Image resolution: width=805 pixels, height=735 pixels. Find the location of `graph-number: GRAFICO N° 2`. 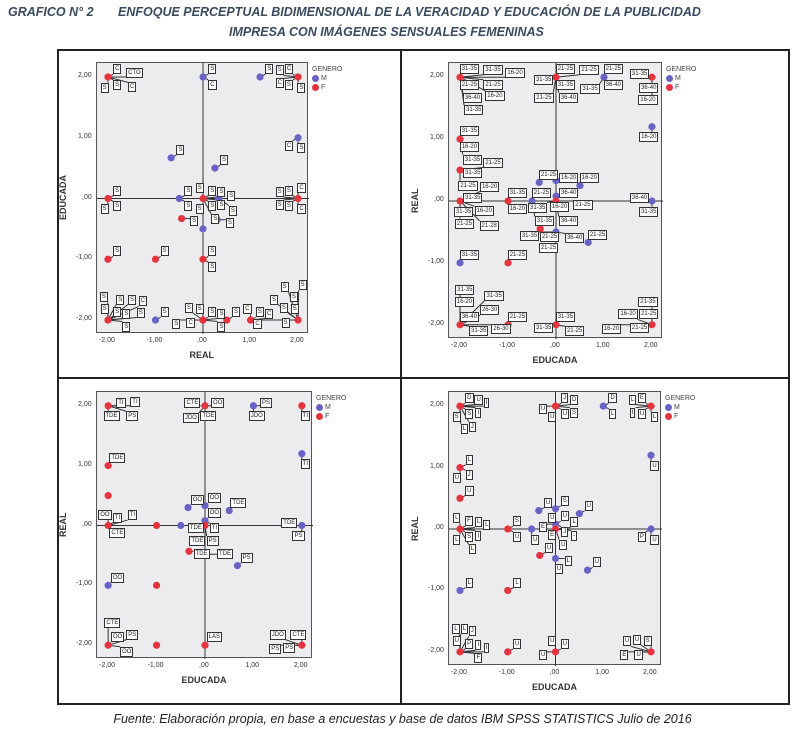

graph-number: GRAFICO N° 2 is located at coordinates (51, 12).